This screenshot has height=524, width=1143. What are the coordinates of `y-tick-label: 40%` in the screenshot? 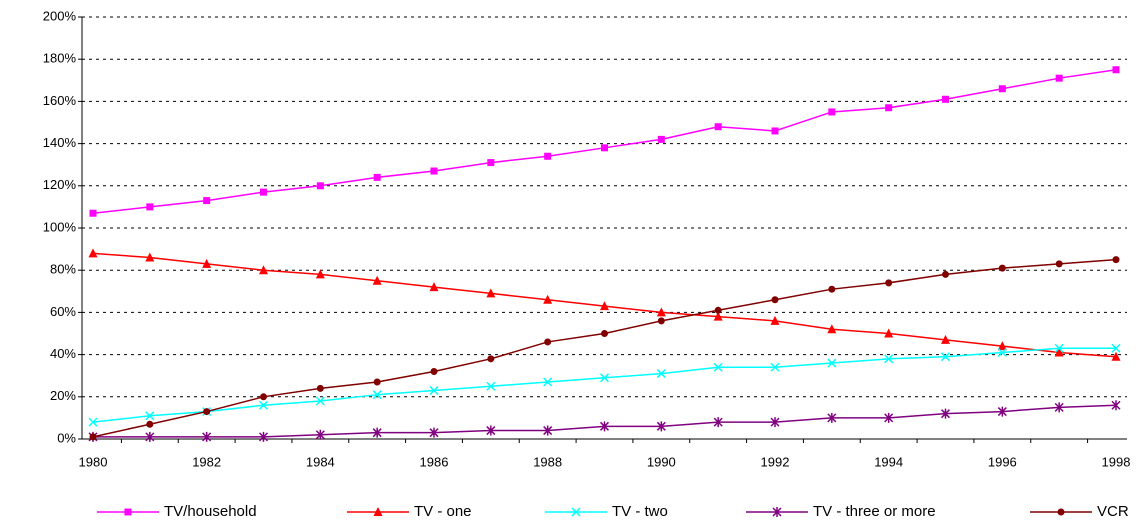 It's located at (63, 353).